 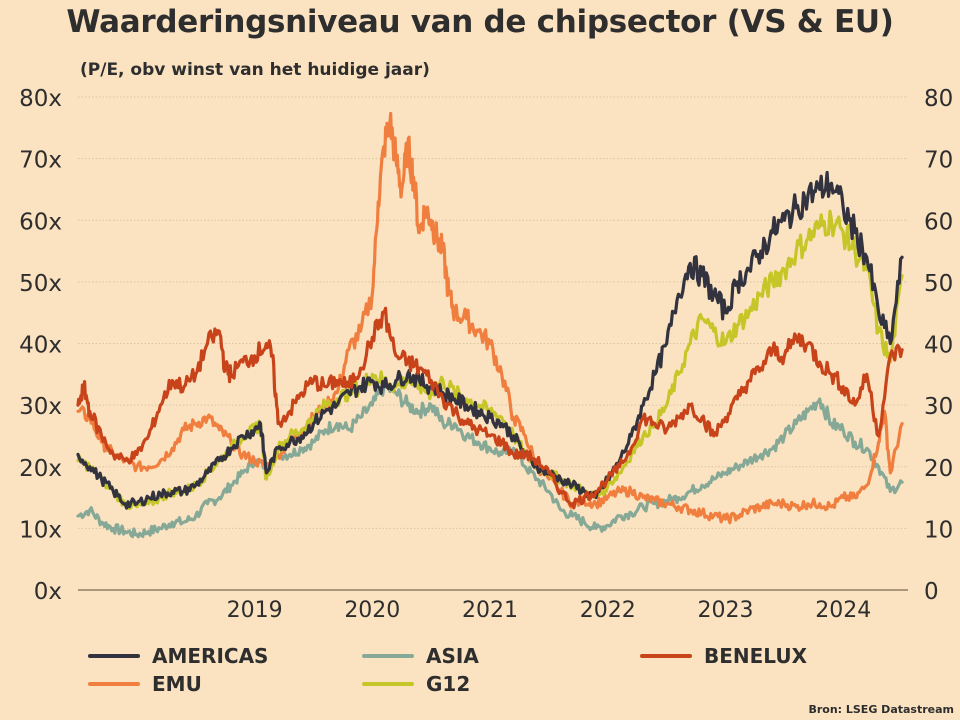 I want to click on y-tick-label-right: 10, so click(x=938, y=530).